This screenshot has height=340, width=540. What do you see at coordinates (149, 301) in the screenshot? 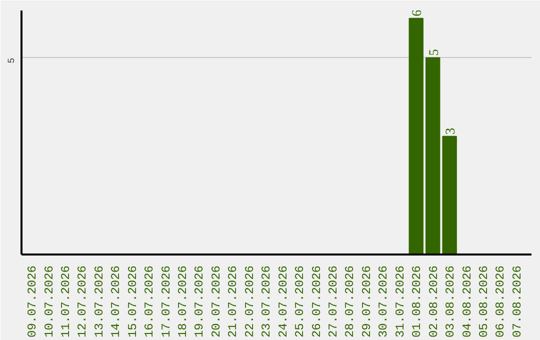
I see `x-tick-label: 16.07.2026` at bounding box center [149, 301].